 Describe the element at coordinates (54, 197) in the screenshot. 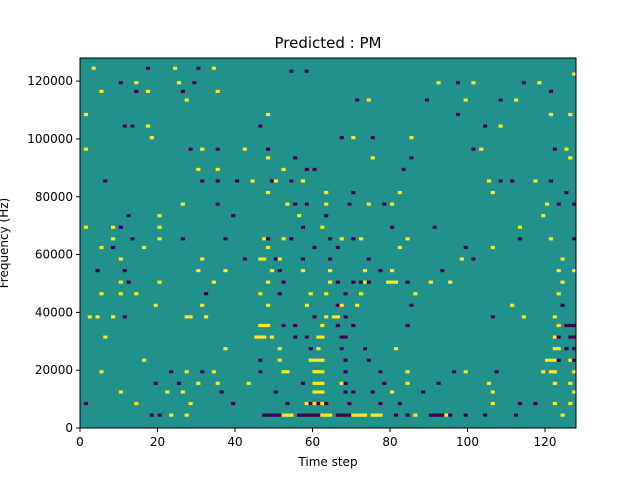

I see `y-tick-label: 80000` at that location.